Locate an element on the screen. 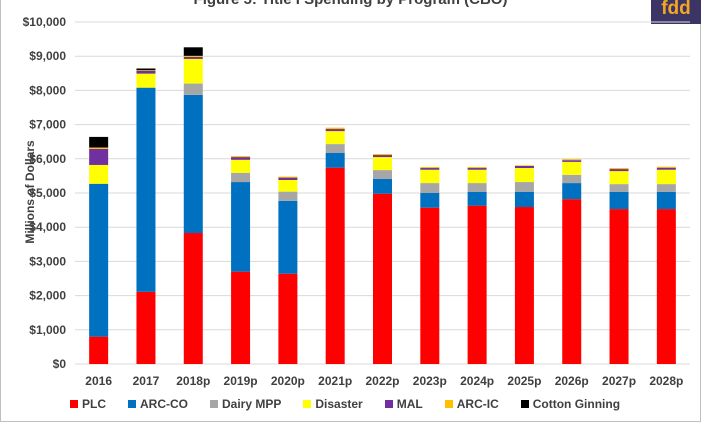 This screenshot has width=701, height=422. x-tick-label: 2027p is located at coordinates (619, 381).